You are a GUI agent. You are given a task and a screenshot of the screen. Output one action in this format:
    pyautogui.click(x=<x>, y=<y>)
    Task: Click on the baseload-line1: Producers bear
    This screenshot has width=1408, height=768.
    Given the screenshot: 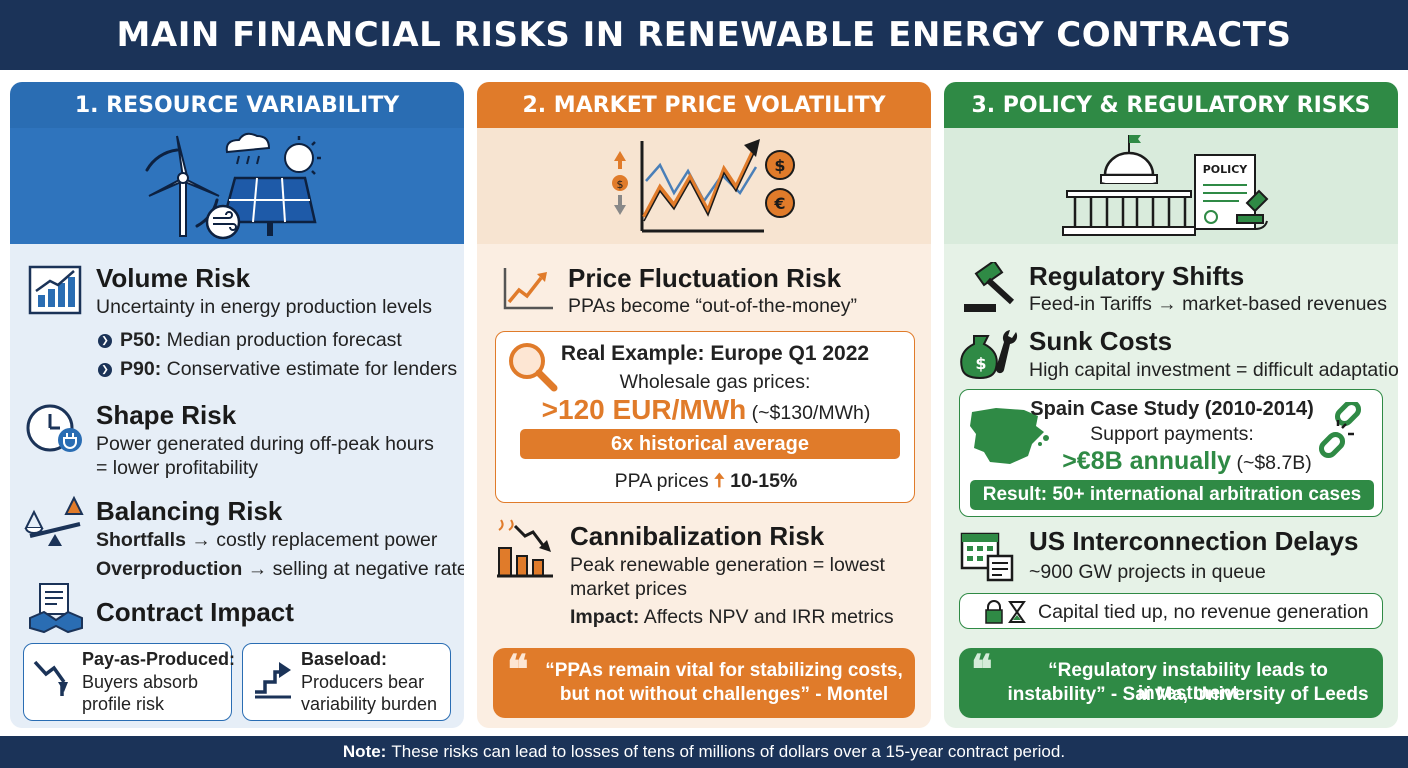 What is the action you would take?
    pyautogui.click(x=363, y=682)
    